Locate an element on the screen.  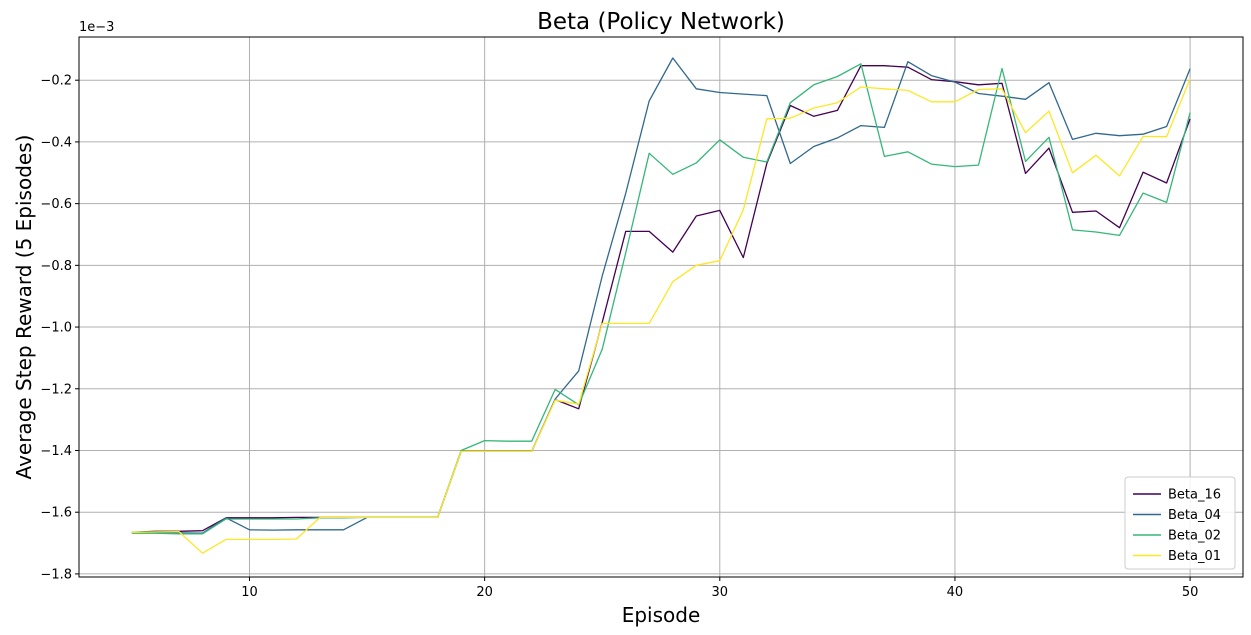
y-tick-label: −0.4 is located at coordinates (56, 142).